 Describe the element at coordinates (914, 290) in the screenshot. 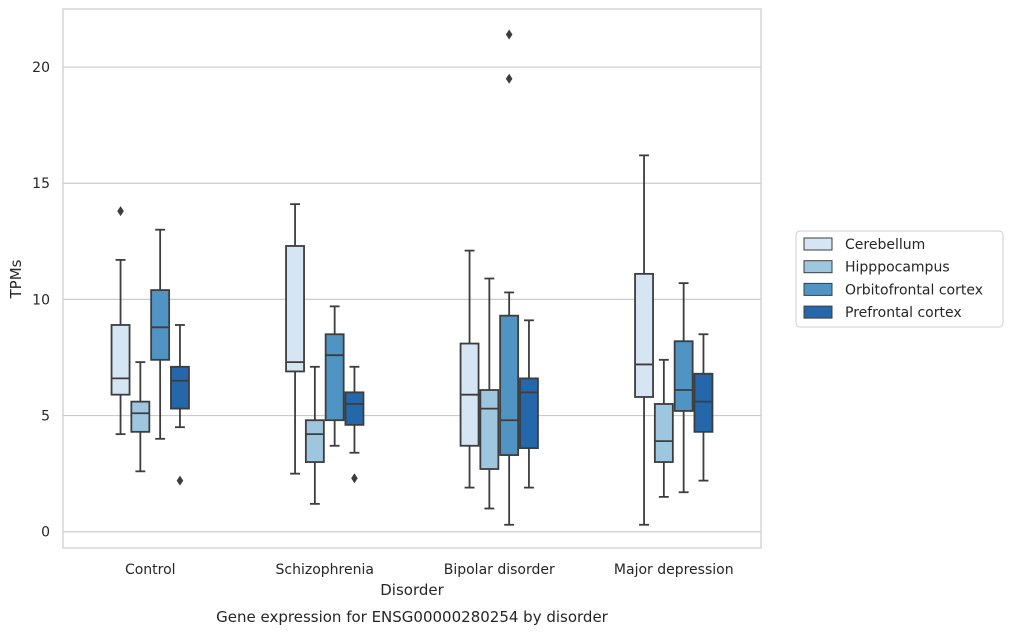

I see `legend-label: Orbitofrontal cortex` at that location.